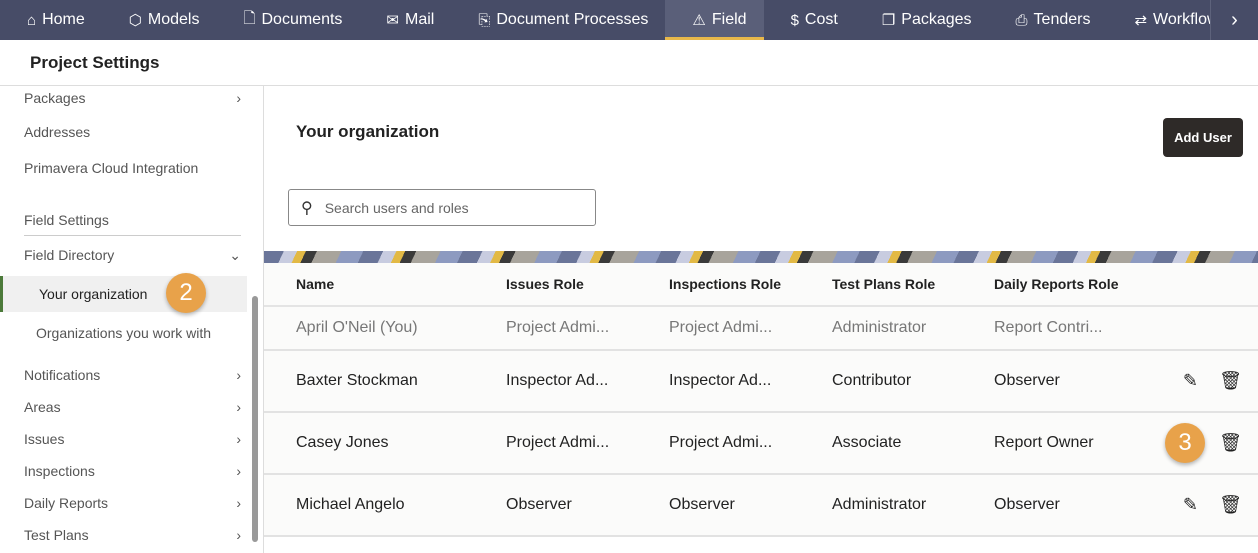 The height and width of the screenshot is (553, 1258). What do you see at coordinates (1190, 19) in the screenshot?
I see `nav-label: Workflows` at bounding box center [1190, 19].